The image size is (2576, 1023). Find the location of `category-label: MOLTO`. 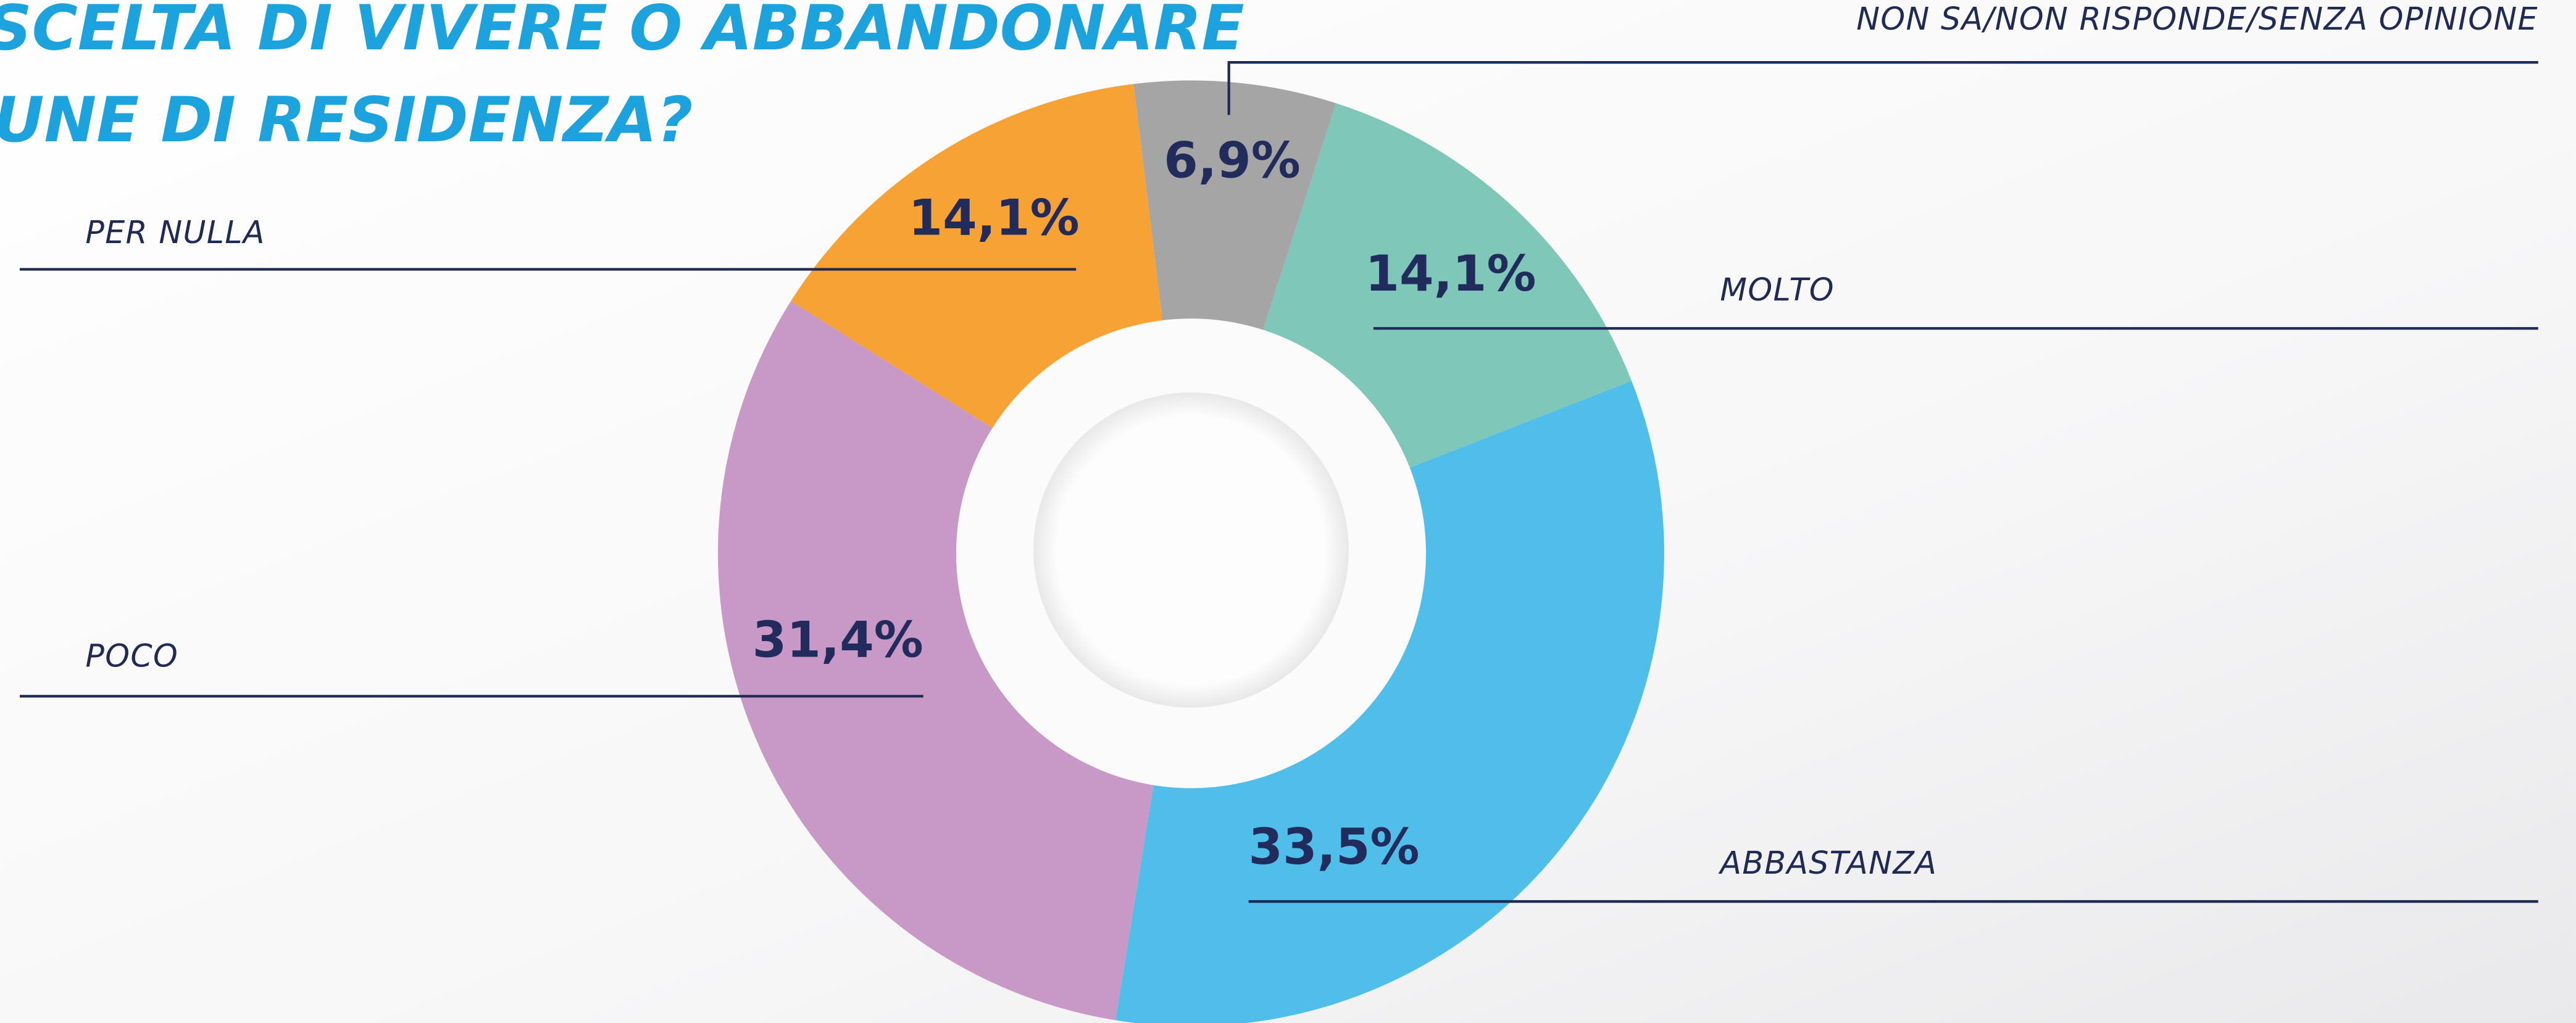

category-label: MOLTO is located at coordinates (1777, 289).